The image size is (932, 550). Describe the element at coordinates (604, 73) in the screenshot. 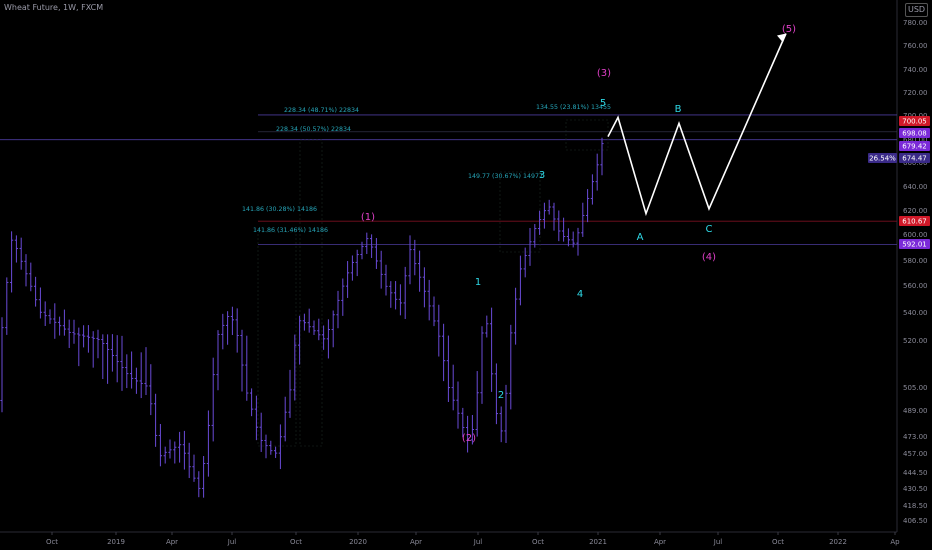

I see `wave-label: (3)` at that location.